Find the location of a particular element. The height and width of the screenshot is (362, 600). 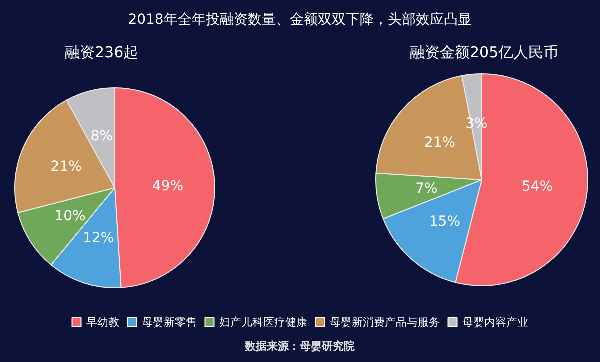

legend-label: 母婴新消费产品与服务 is located at coordinates (385, 322).